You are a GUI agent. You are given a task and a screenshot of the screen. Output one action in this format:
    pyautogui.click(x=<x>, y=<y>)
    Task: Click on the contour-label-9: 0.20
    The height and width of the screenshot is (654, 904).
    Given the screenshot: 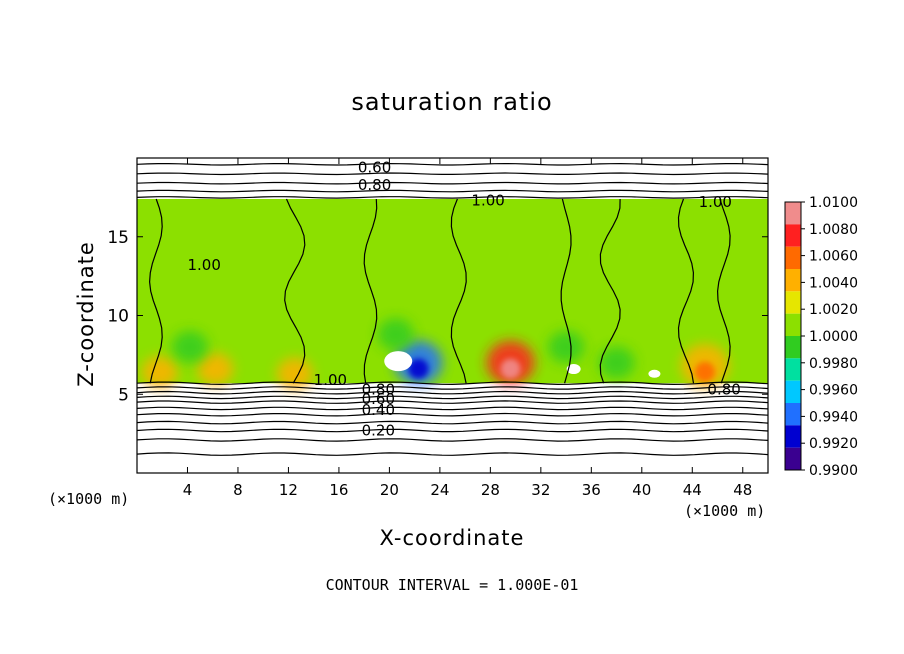 What is the action you would take?
    pyautogui.click(x=378, y=430)
    